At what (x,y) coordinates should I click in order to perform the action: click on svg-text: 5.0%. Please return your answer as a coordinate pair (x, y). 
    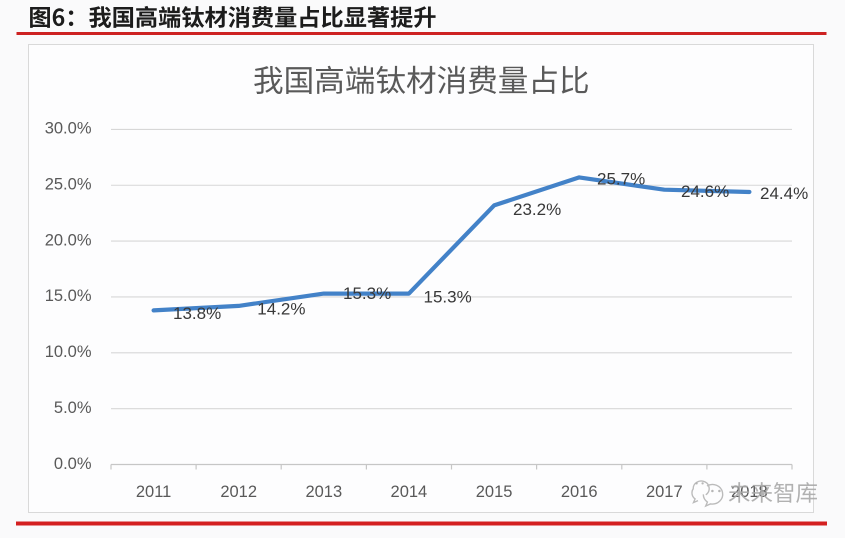
    Looking at the image, I should click on (73, 408).